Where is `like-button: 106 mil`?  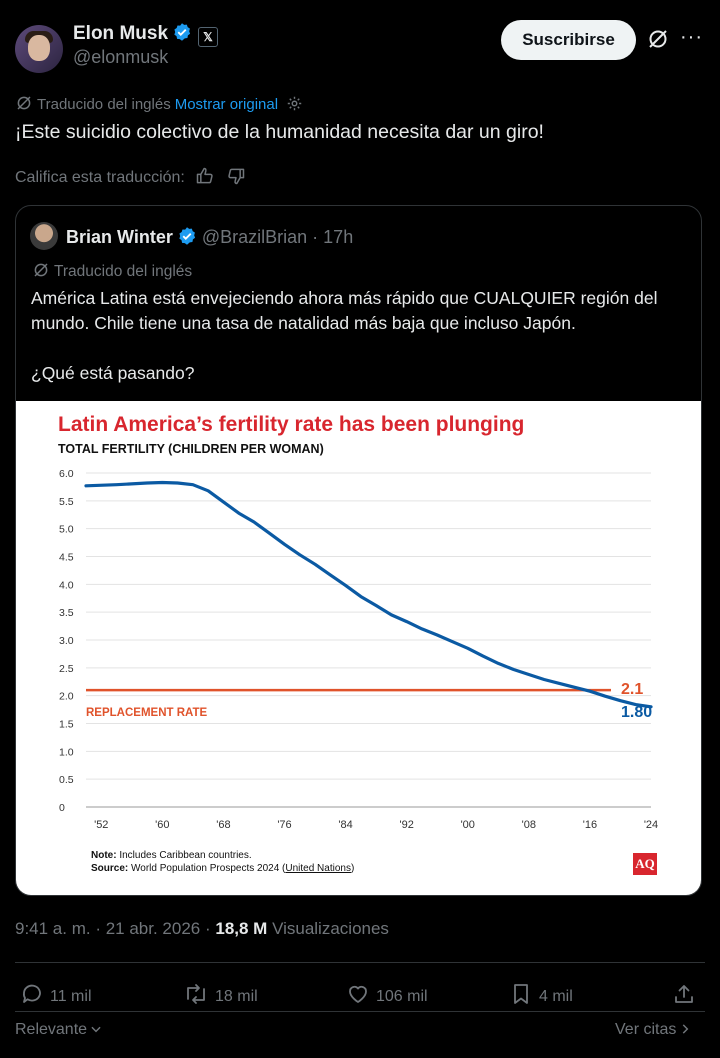
like-button: 106 mil is located at coordinates (387, 994).